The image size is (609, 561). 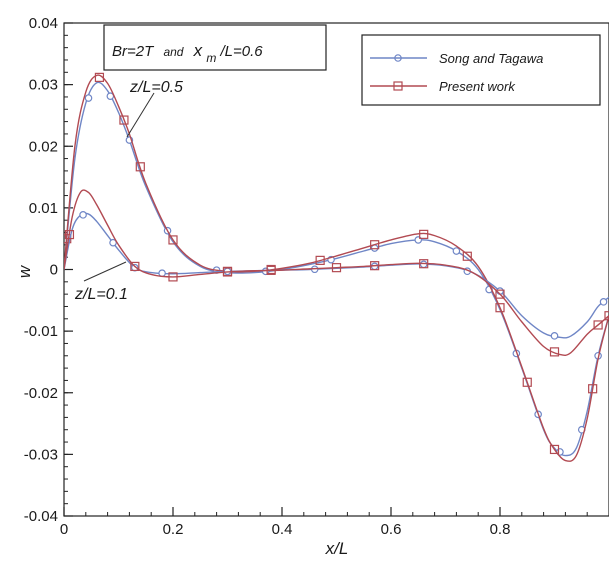 What do you see at coordinates (398, 86) in the screenshot?
I see `legend-marker-square` at bounding box center [398, 86].